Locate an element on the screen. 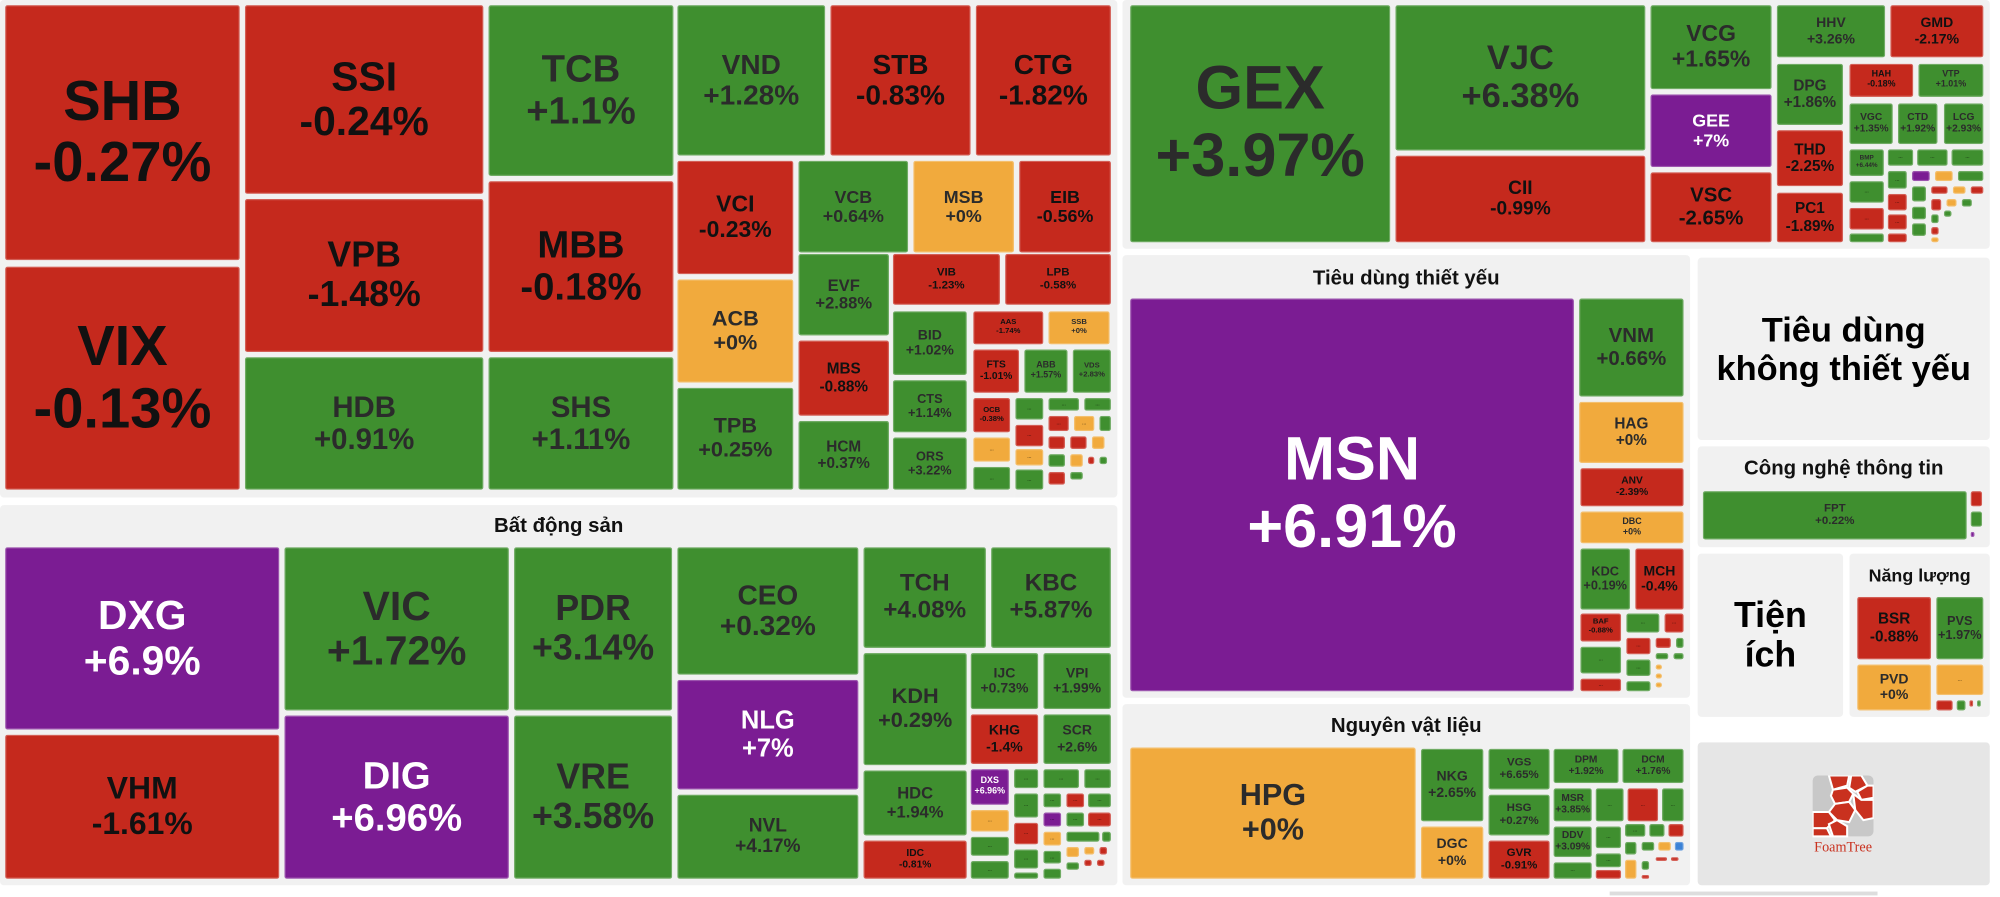  bottom-scrollbar is located at coordinates (1743, 893).